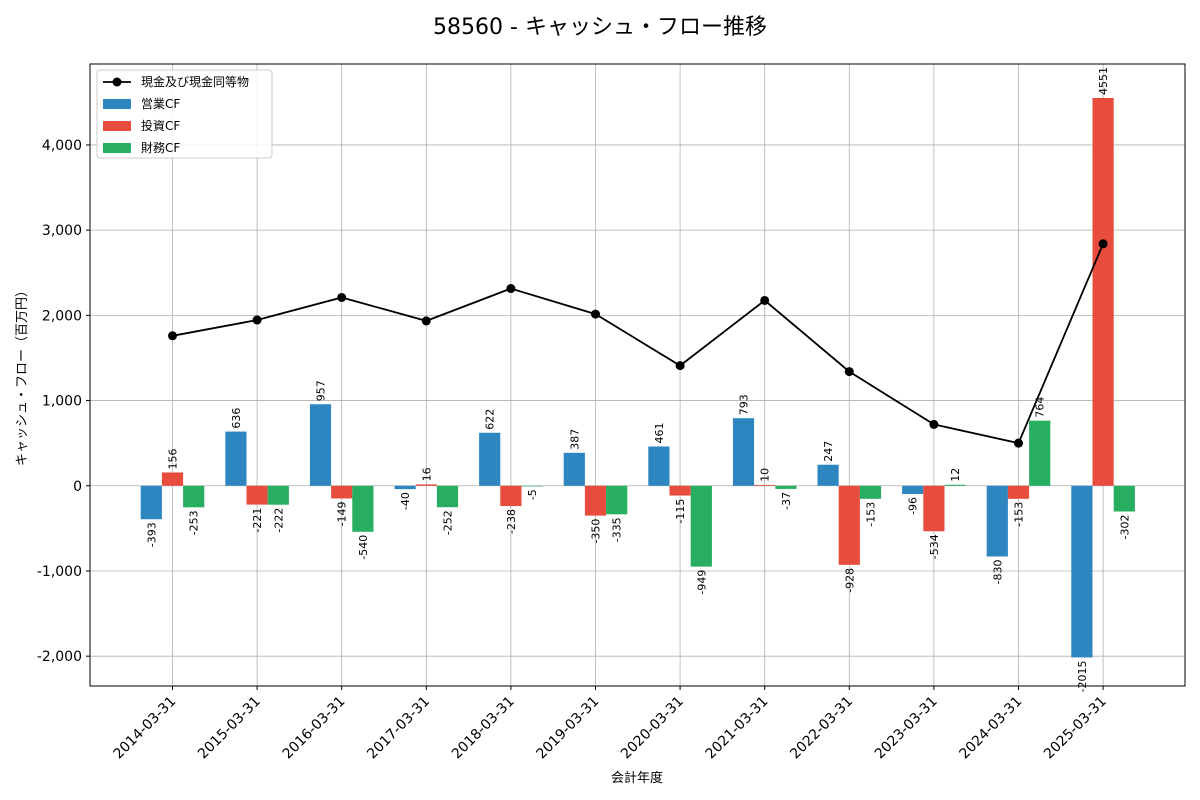  I want to click on y-tick-label: 2,000, so click(62, 316).